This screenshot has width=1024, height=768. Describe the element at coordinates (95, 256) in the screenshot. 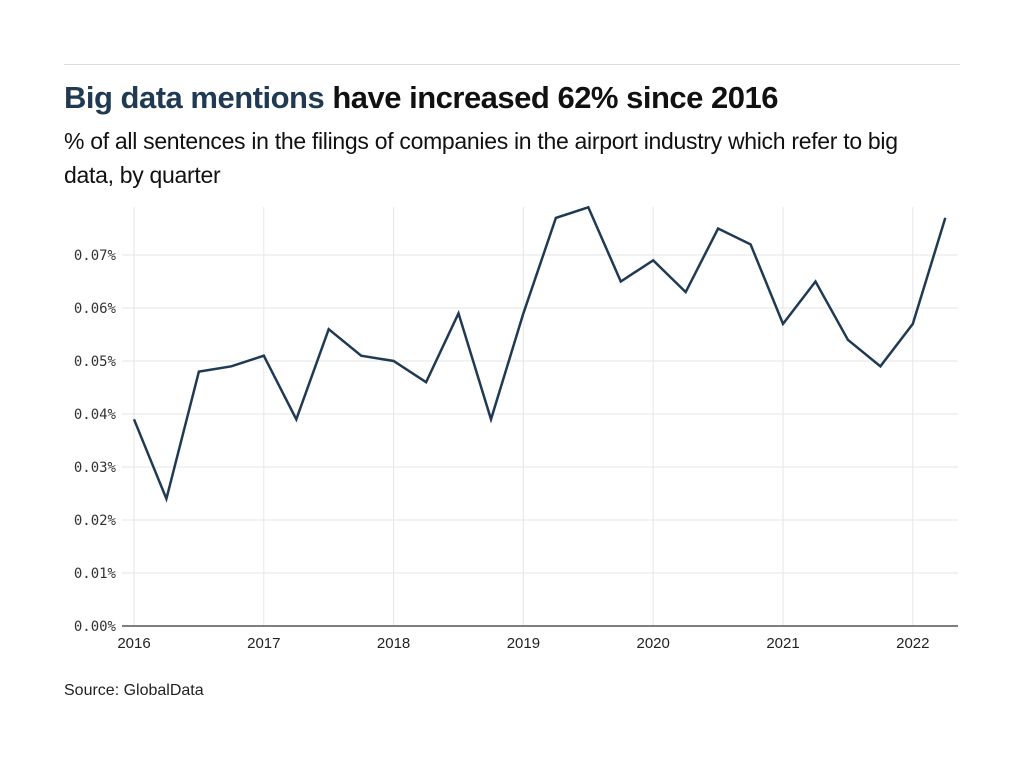

I see `y-tick-label: 0.07%` at that location.